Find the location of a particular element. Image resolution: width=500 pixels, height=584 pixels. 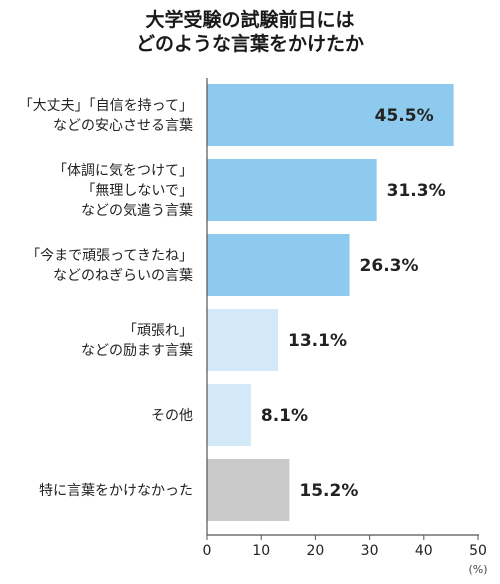

x-unit-label: (%) is located at coordinates (477, 569).